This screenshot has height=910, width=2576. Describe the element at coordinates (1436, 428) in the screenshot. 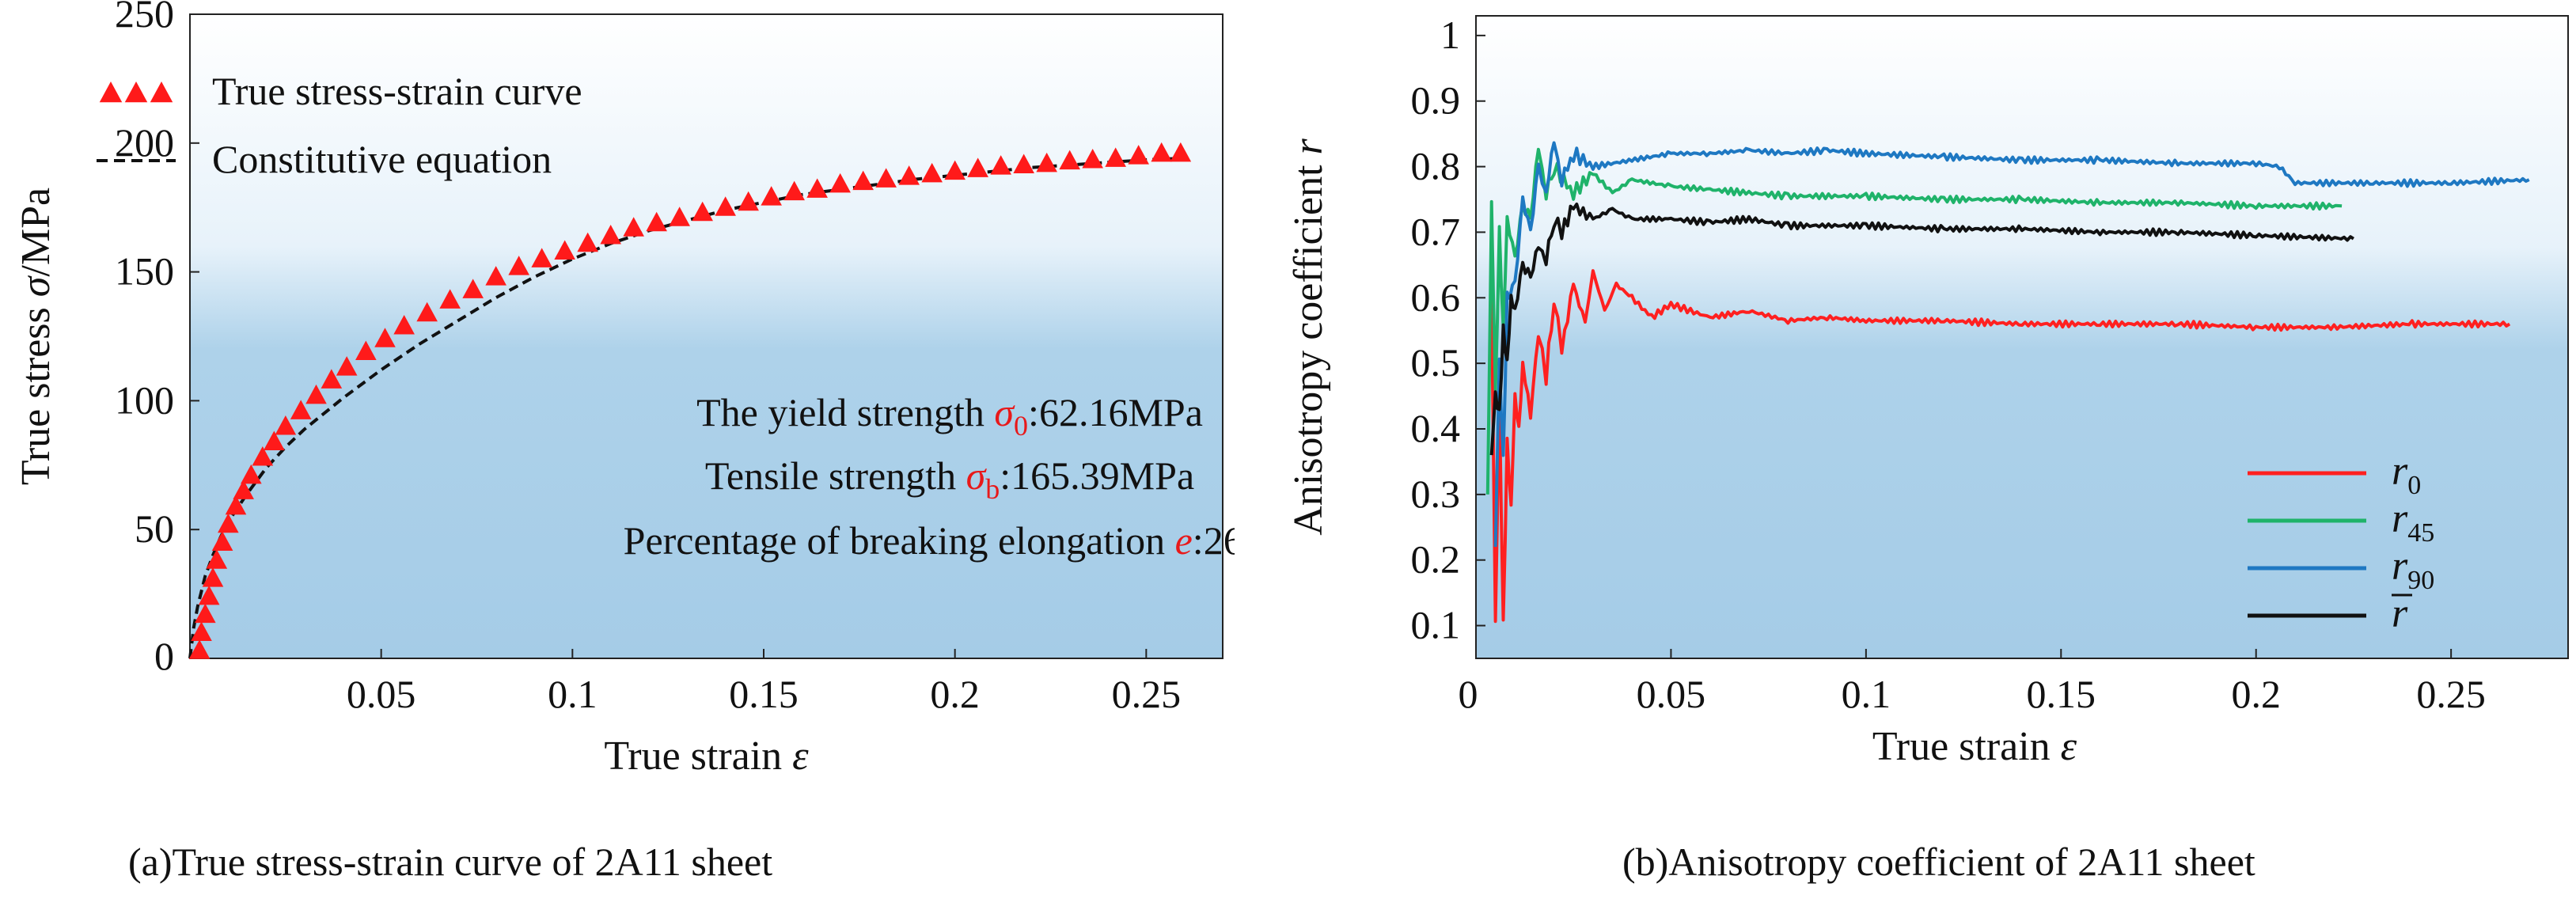

I see `y-tick-label: 0.4` at that location.